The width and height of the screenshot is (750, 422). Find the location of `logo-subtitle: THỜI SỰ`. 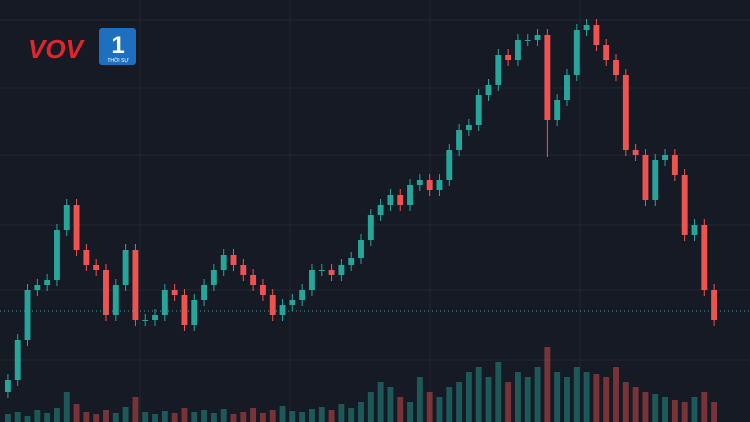

logo-subtitle: THỜI SỰ is located at coordinates (118, 60).